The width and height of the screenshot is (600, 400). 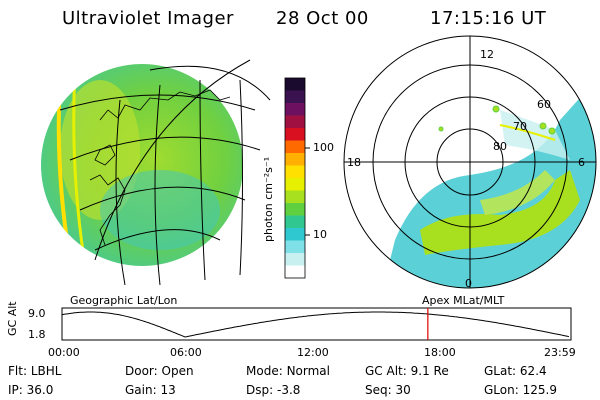 What do you see at coordinates (388, 390) in the screenshot?
I see `seq-field: Seq: 30` at bounding box center [388, 390].